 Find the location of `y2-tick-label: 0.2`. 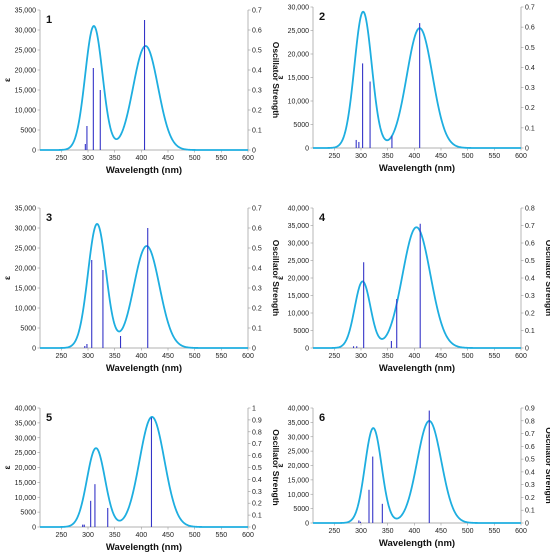

y2-tick-label: 0.2 is located at coordinates (530, 108).